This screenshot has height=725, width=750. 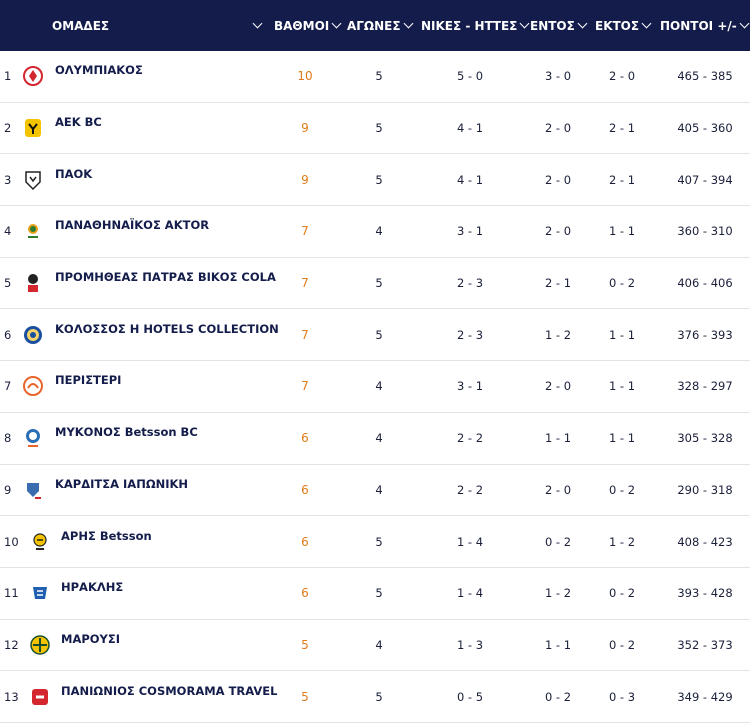 What do you see at coordinates (470, 489) in the screenshot?
I see `wl-cell: 2 - 2` at bounding box center [470, 489].